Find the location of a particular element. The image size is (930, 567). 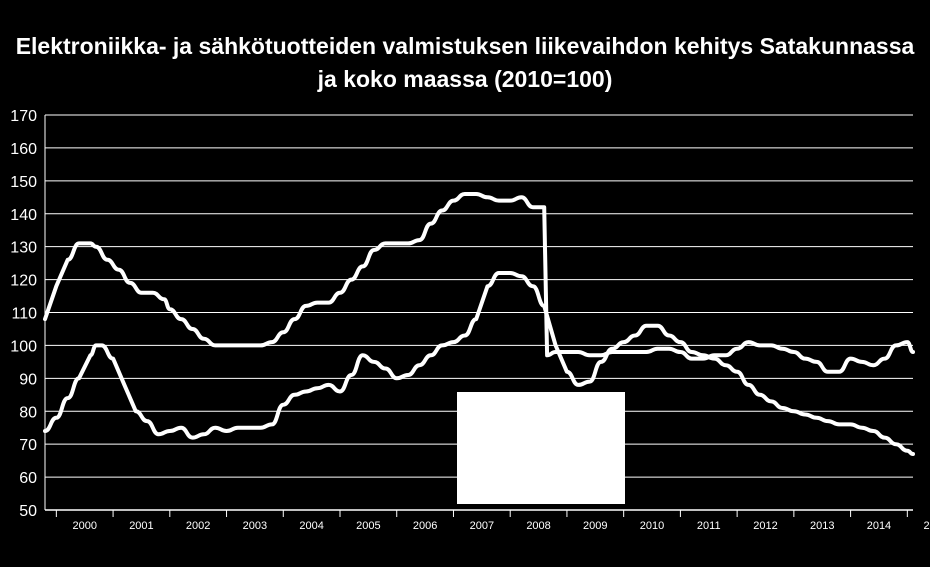

y-tick-label: 170 is located at coordinates (23, 116).